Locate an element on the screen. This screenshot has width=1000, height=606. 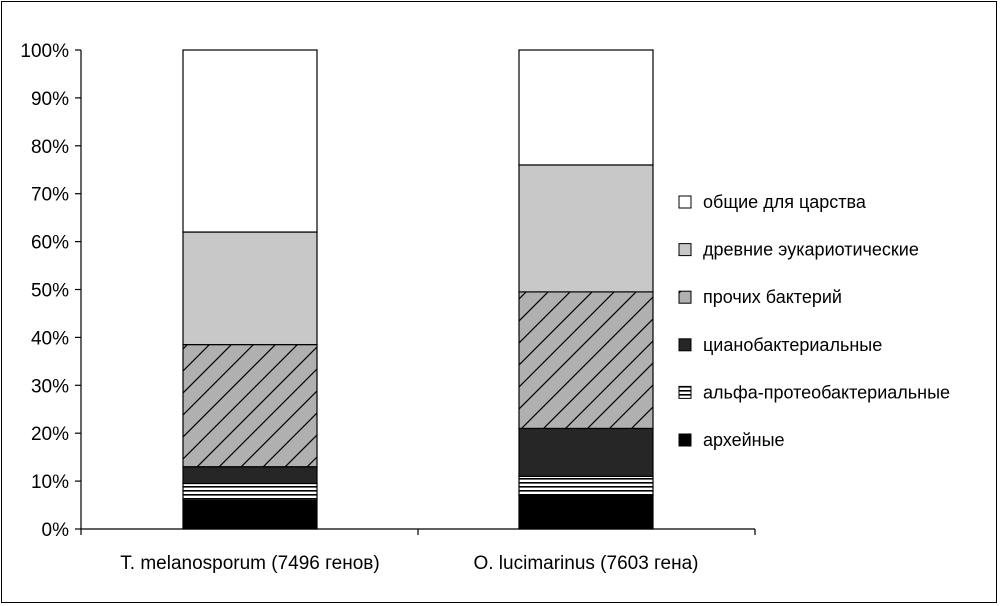
legend-label: общие для царства is located at coordinates (785, 202).